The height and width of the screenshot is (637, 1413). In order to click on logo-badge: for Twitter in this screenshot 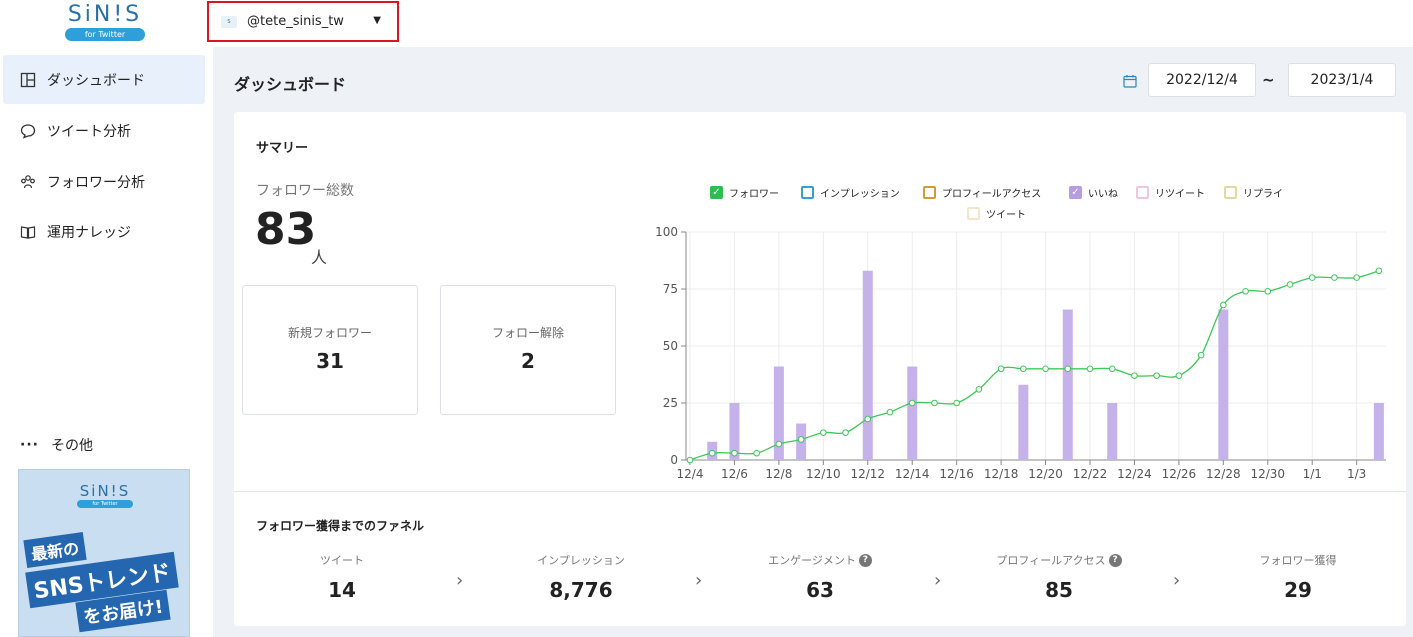, I will do `click(105, 34)`.